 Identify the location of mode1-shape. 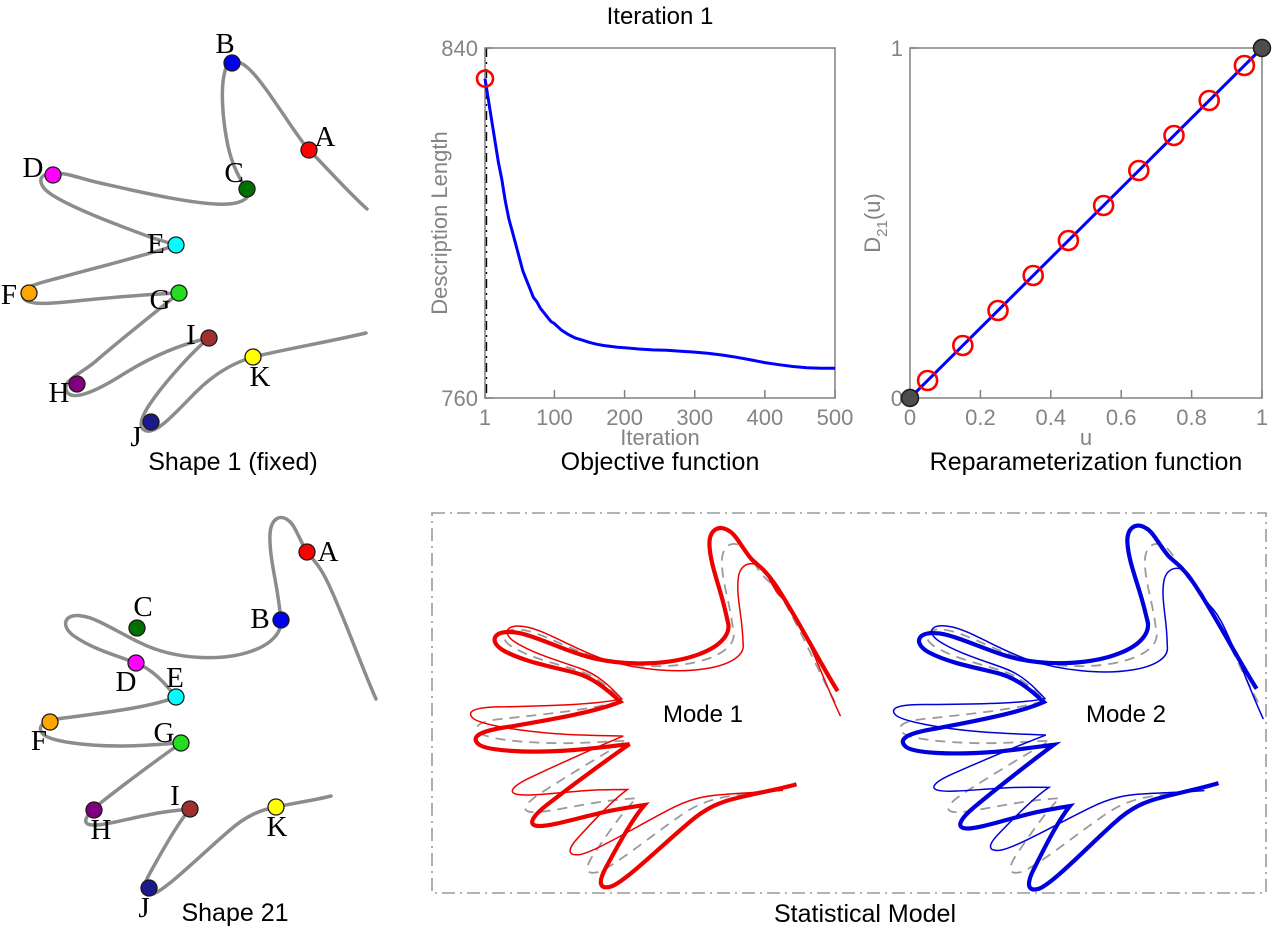
(656, 708).